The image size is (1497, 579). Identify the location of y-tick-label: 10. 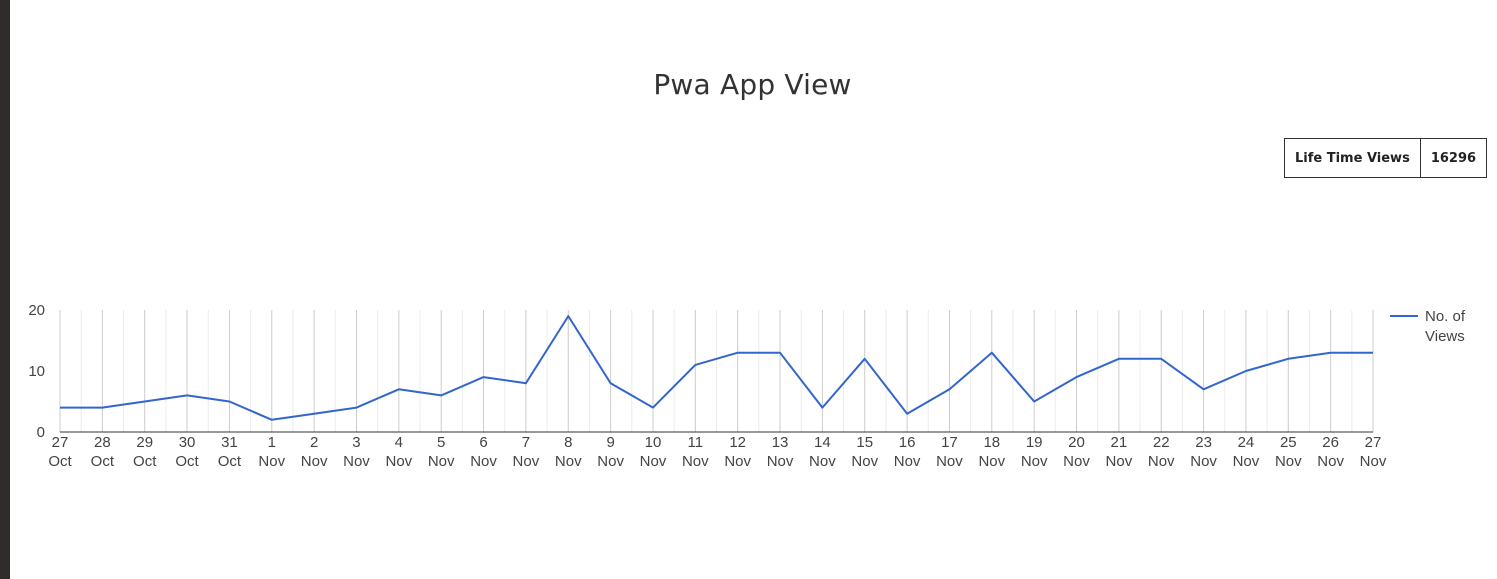
(36, 371).